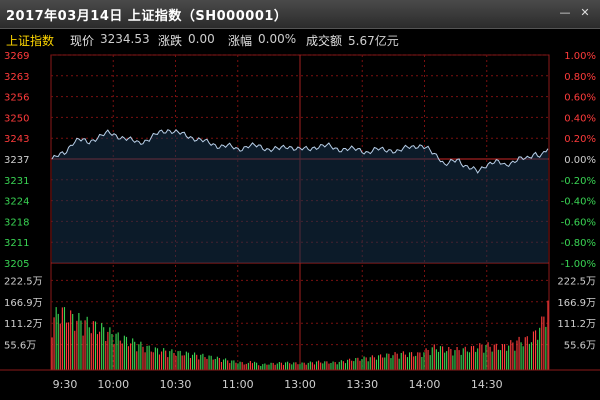  Describe the element at coordinates (16, 243) in the screenshot. I see `price-tick-label: 3211` at that location.